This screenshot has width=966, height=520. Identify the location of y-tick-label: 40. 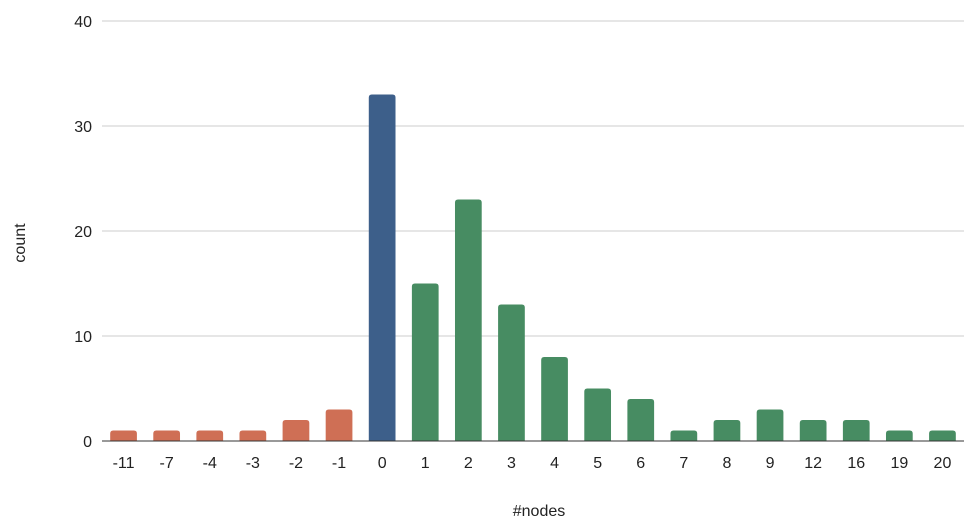
(83, 22).